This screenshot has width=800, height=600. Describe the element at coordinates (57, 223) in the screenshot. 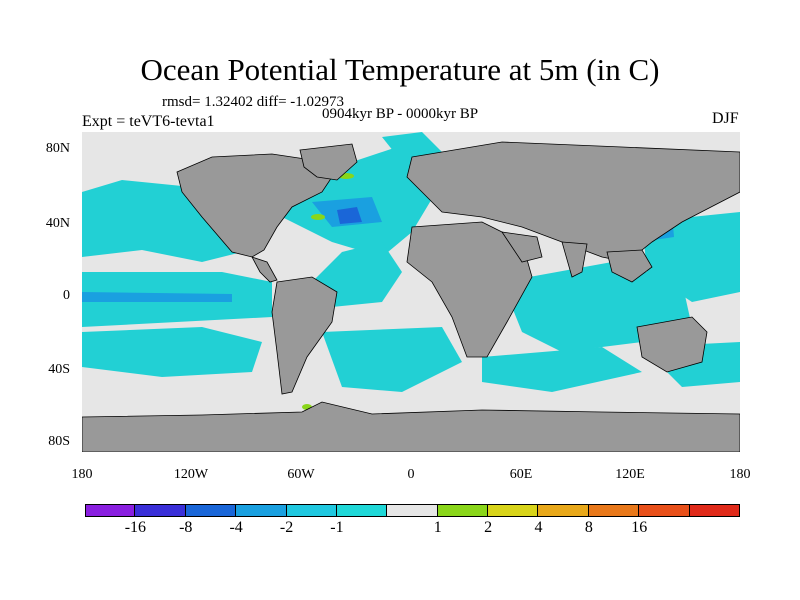

I see `lat-label-40n: 40N` at that location.